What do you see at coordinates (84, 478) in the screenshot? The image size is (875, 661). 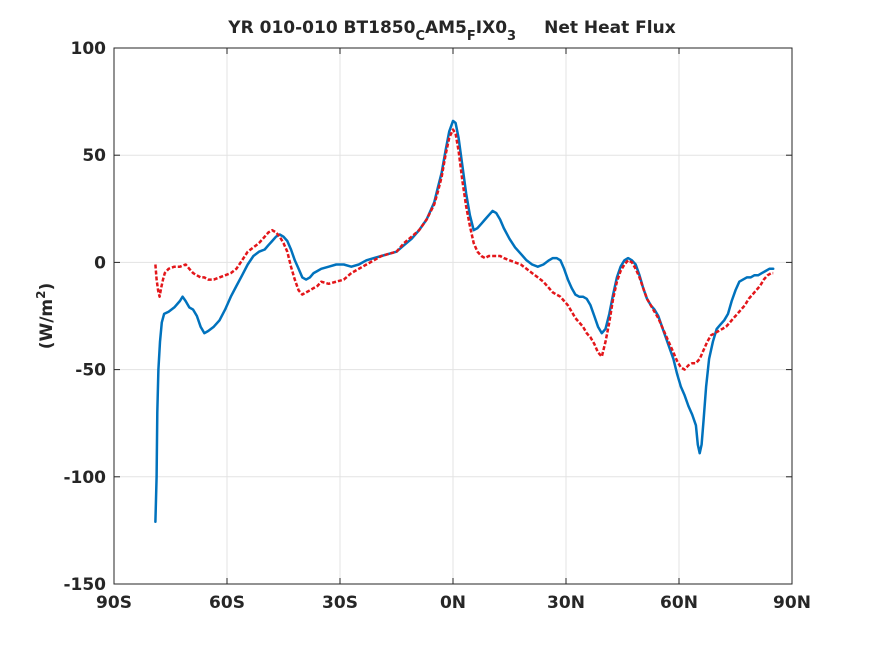 I see `y-tick-label: -100` at bounding box center [84, 478].